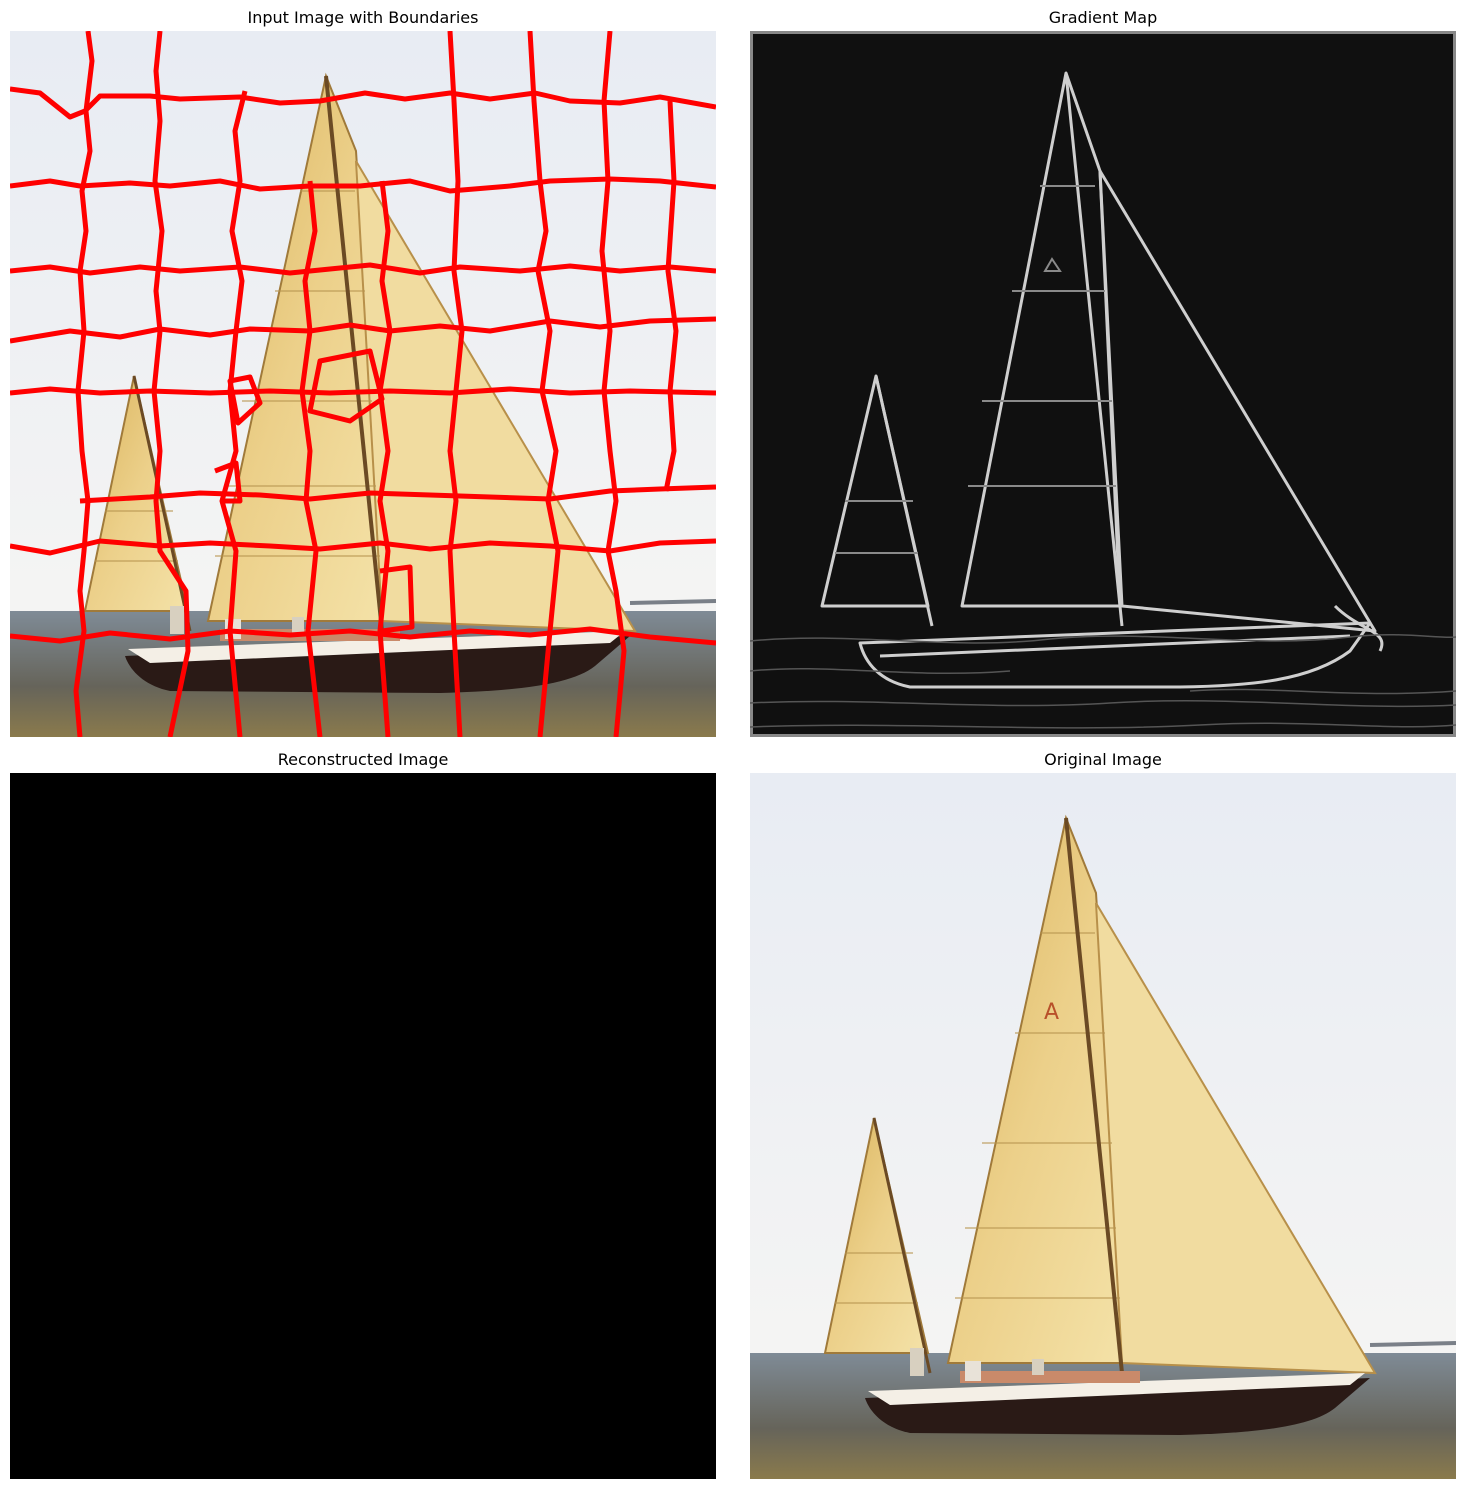 The width and height of the screenshot is (1465, 1489). Describe the element at coordinates (1103, 17) in the screenshot. I see `panel-title-gradient: Gradient Map` at that location.